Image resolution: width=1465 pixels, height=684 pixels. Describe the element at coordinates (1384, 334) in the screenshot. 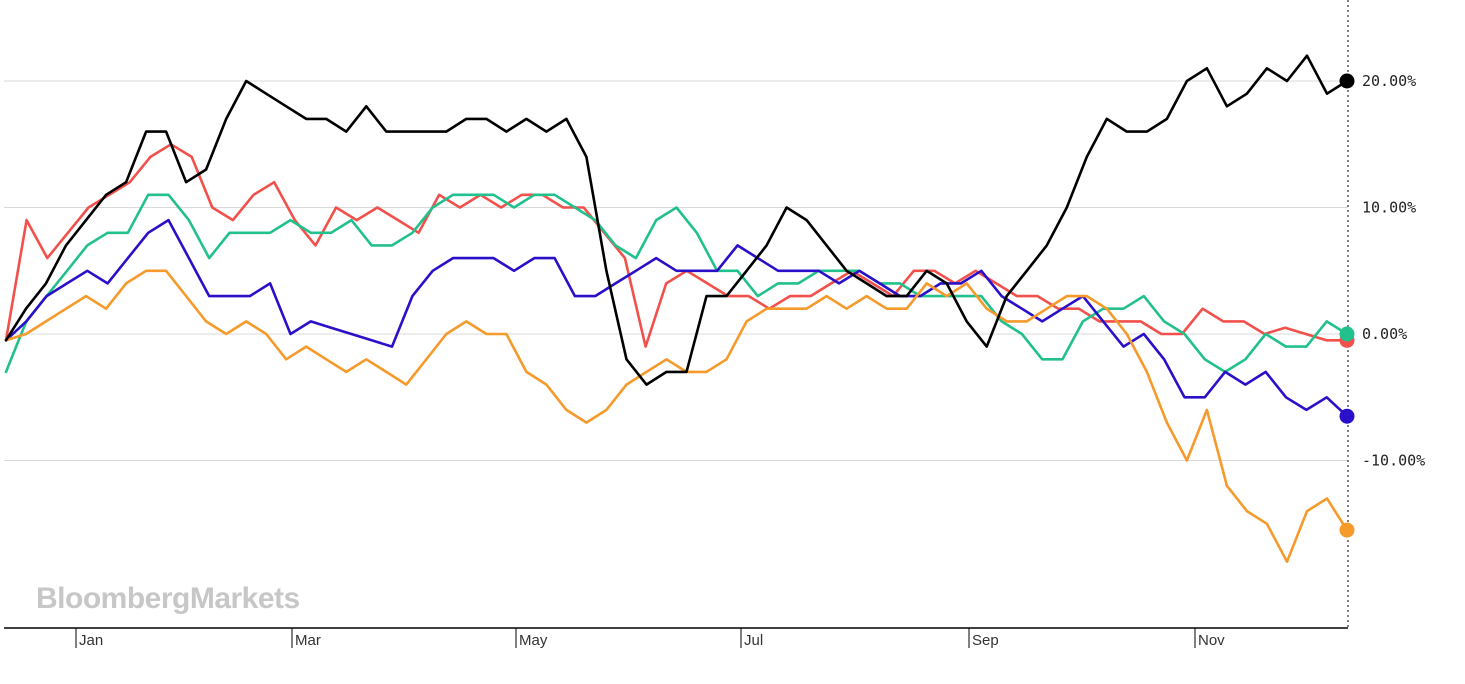

I see `y-tick-label: 0.00%` at that location.